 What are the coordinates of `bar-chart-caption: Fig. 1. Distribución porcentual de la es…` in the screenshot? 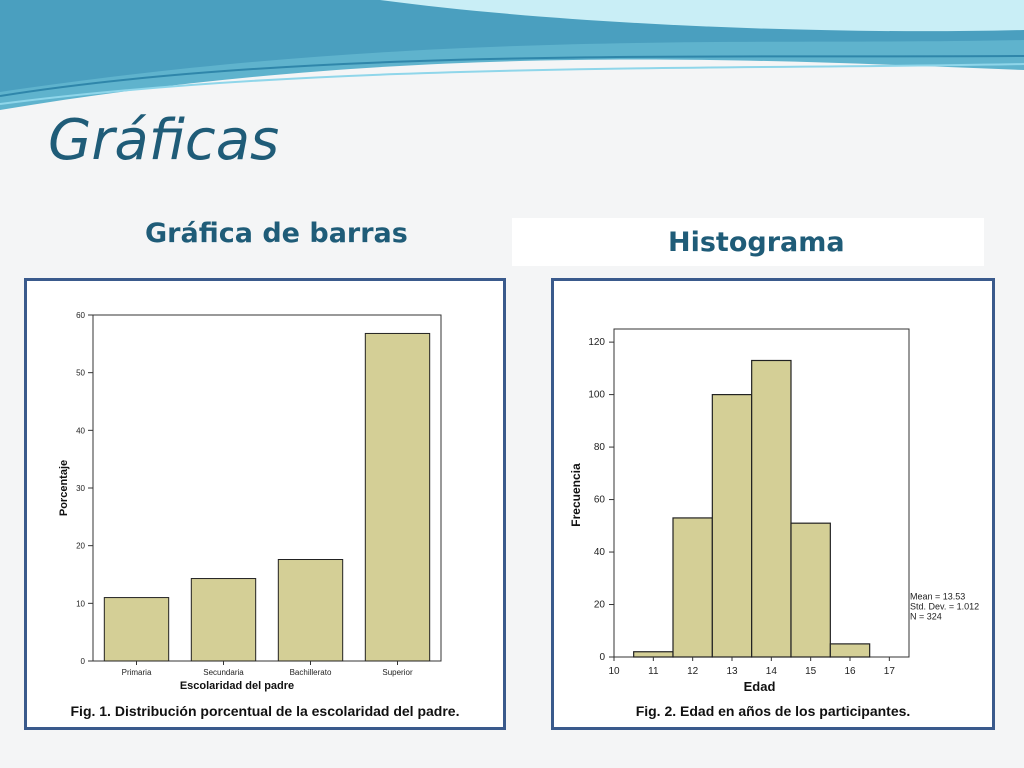 It's located at (265, 711).